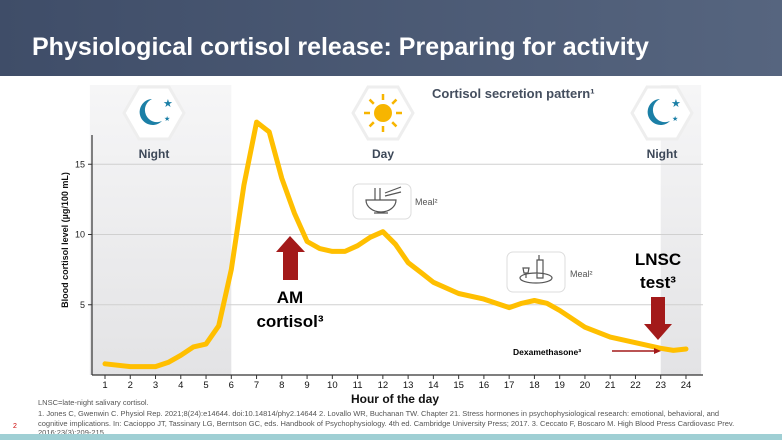 Image resolution: width=782 pixels, height=440 pixels. Describe the element at coordinates (547, 352) in the screenshot. I see `dexamethasone-label: Dexamethasone³` at that location.